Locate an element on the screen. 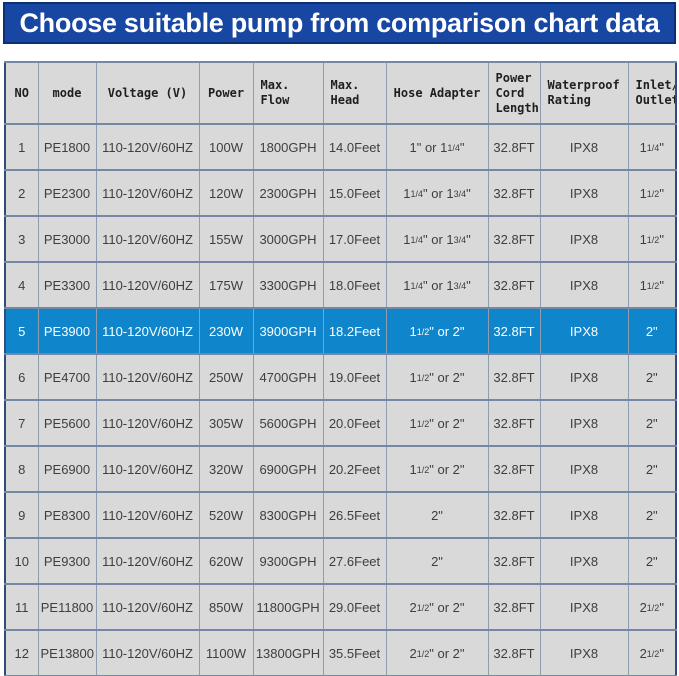 This screenshot has width=679, height=676. cell-no: 6 is located at coordinates (21, 377).